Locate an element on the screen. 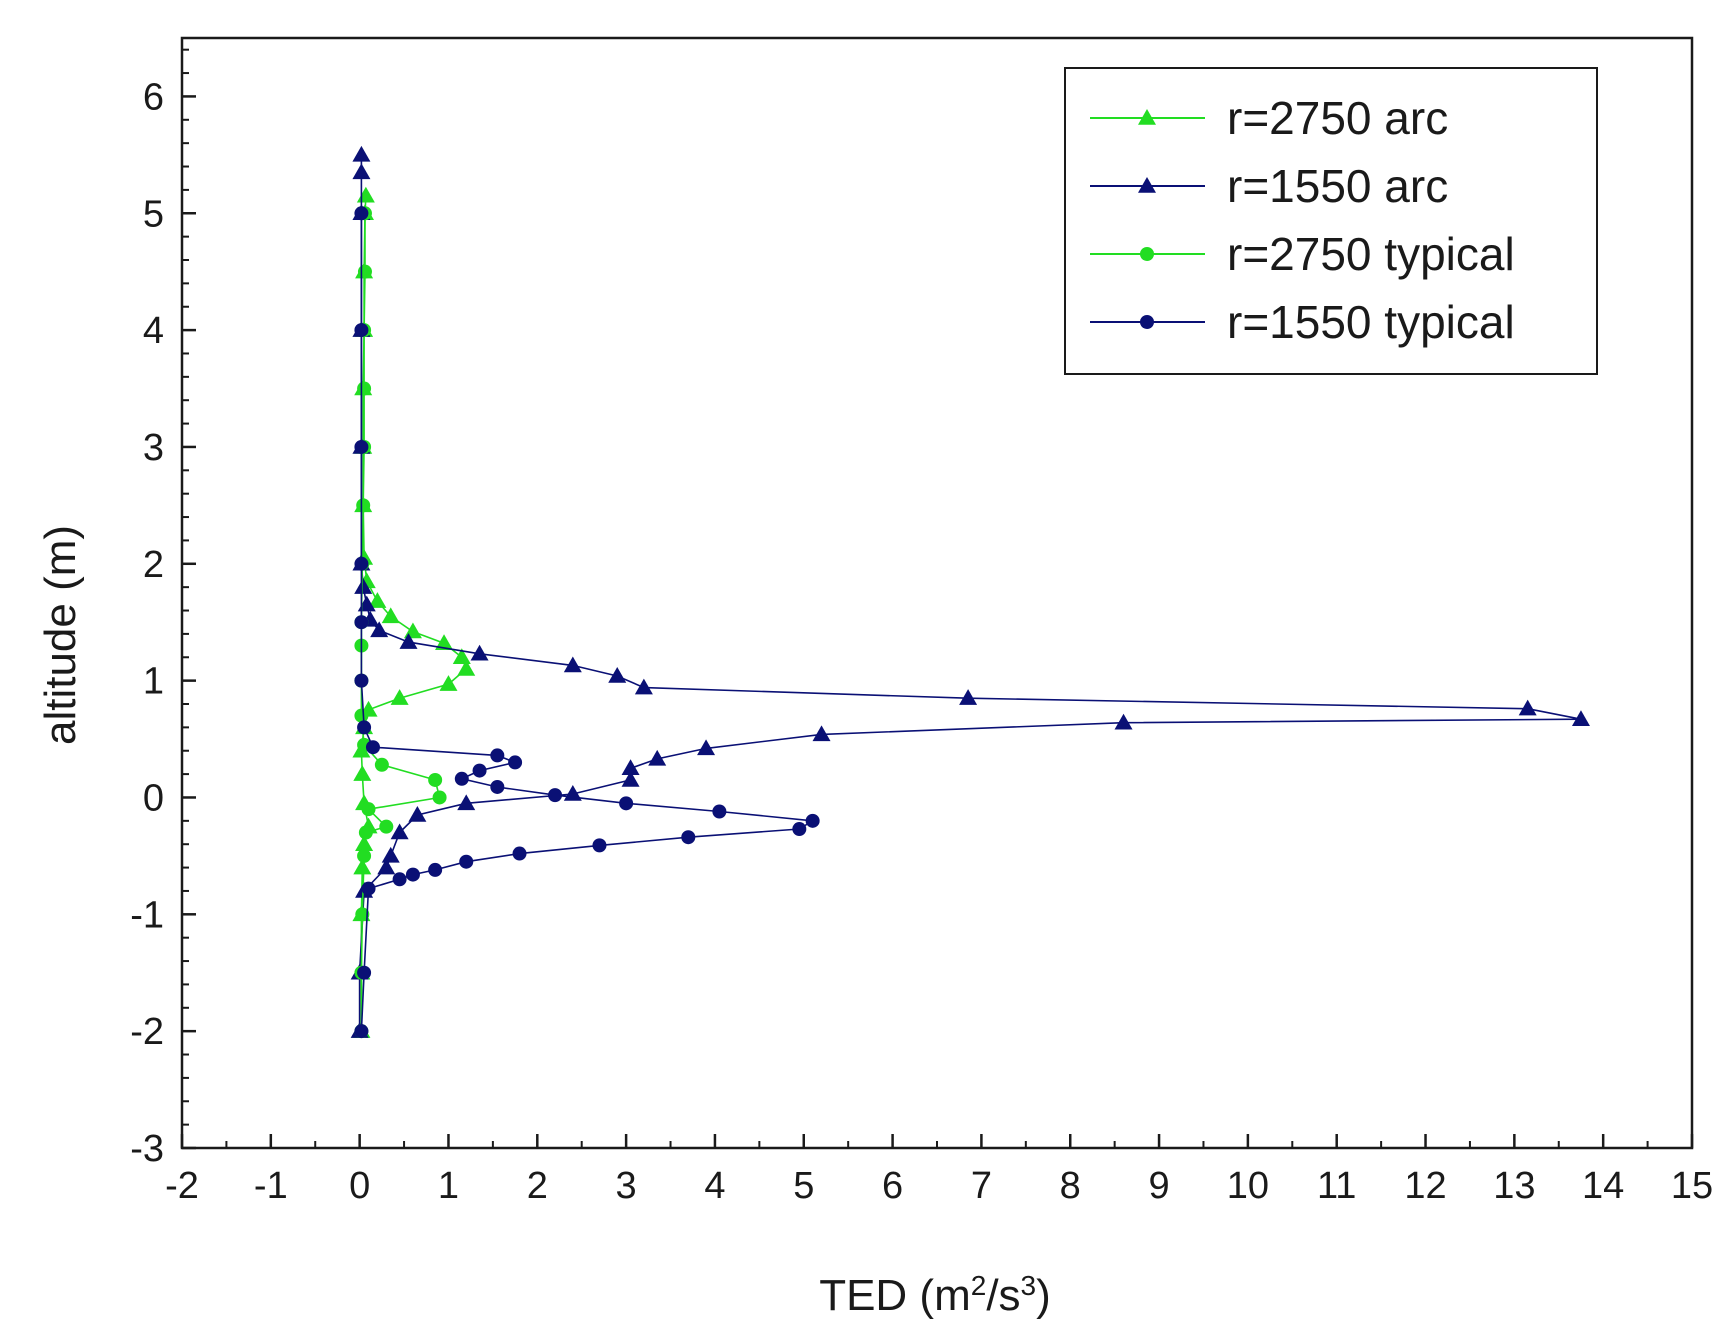 Image resolution: width=1731 pixels, height=1339 pixels. legend-label: r=2750 arc is located at coordinates (1337, 118).